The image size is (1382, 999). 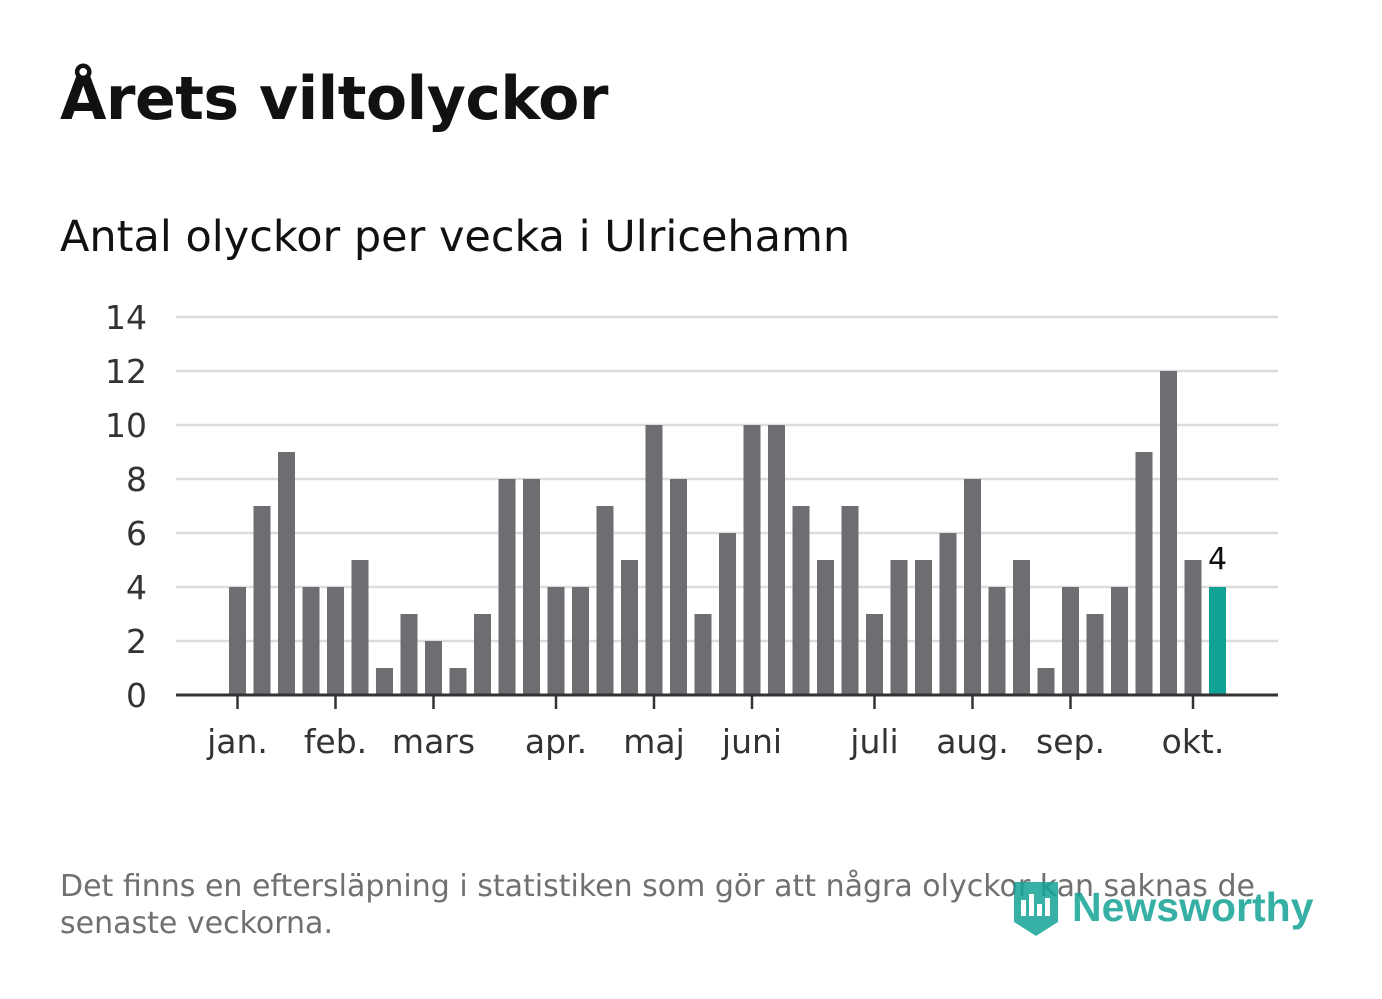 I want to click on y-tick-label: 8, so click(x=136, y=479).